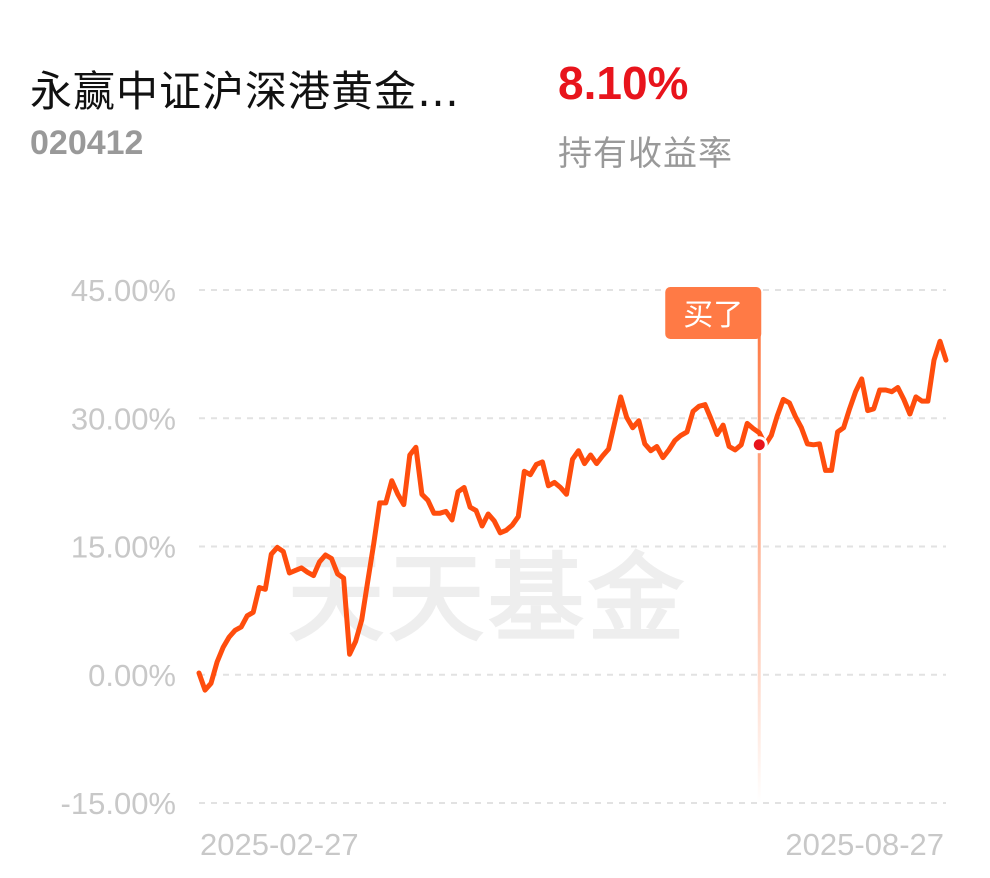  I want to click on x-axis-ticks: 2025-02-27 2025-08-27, so click(572, 844).